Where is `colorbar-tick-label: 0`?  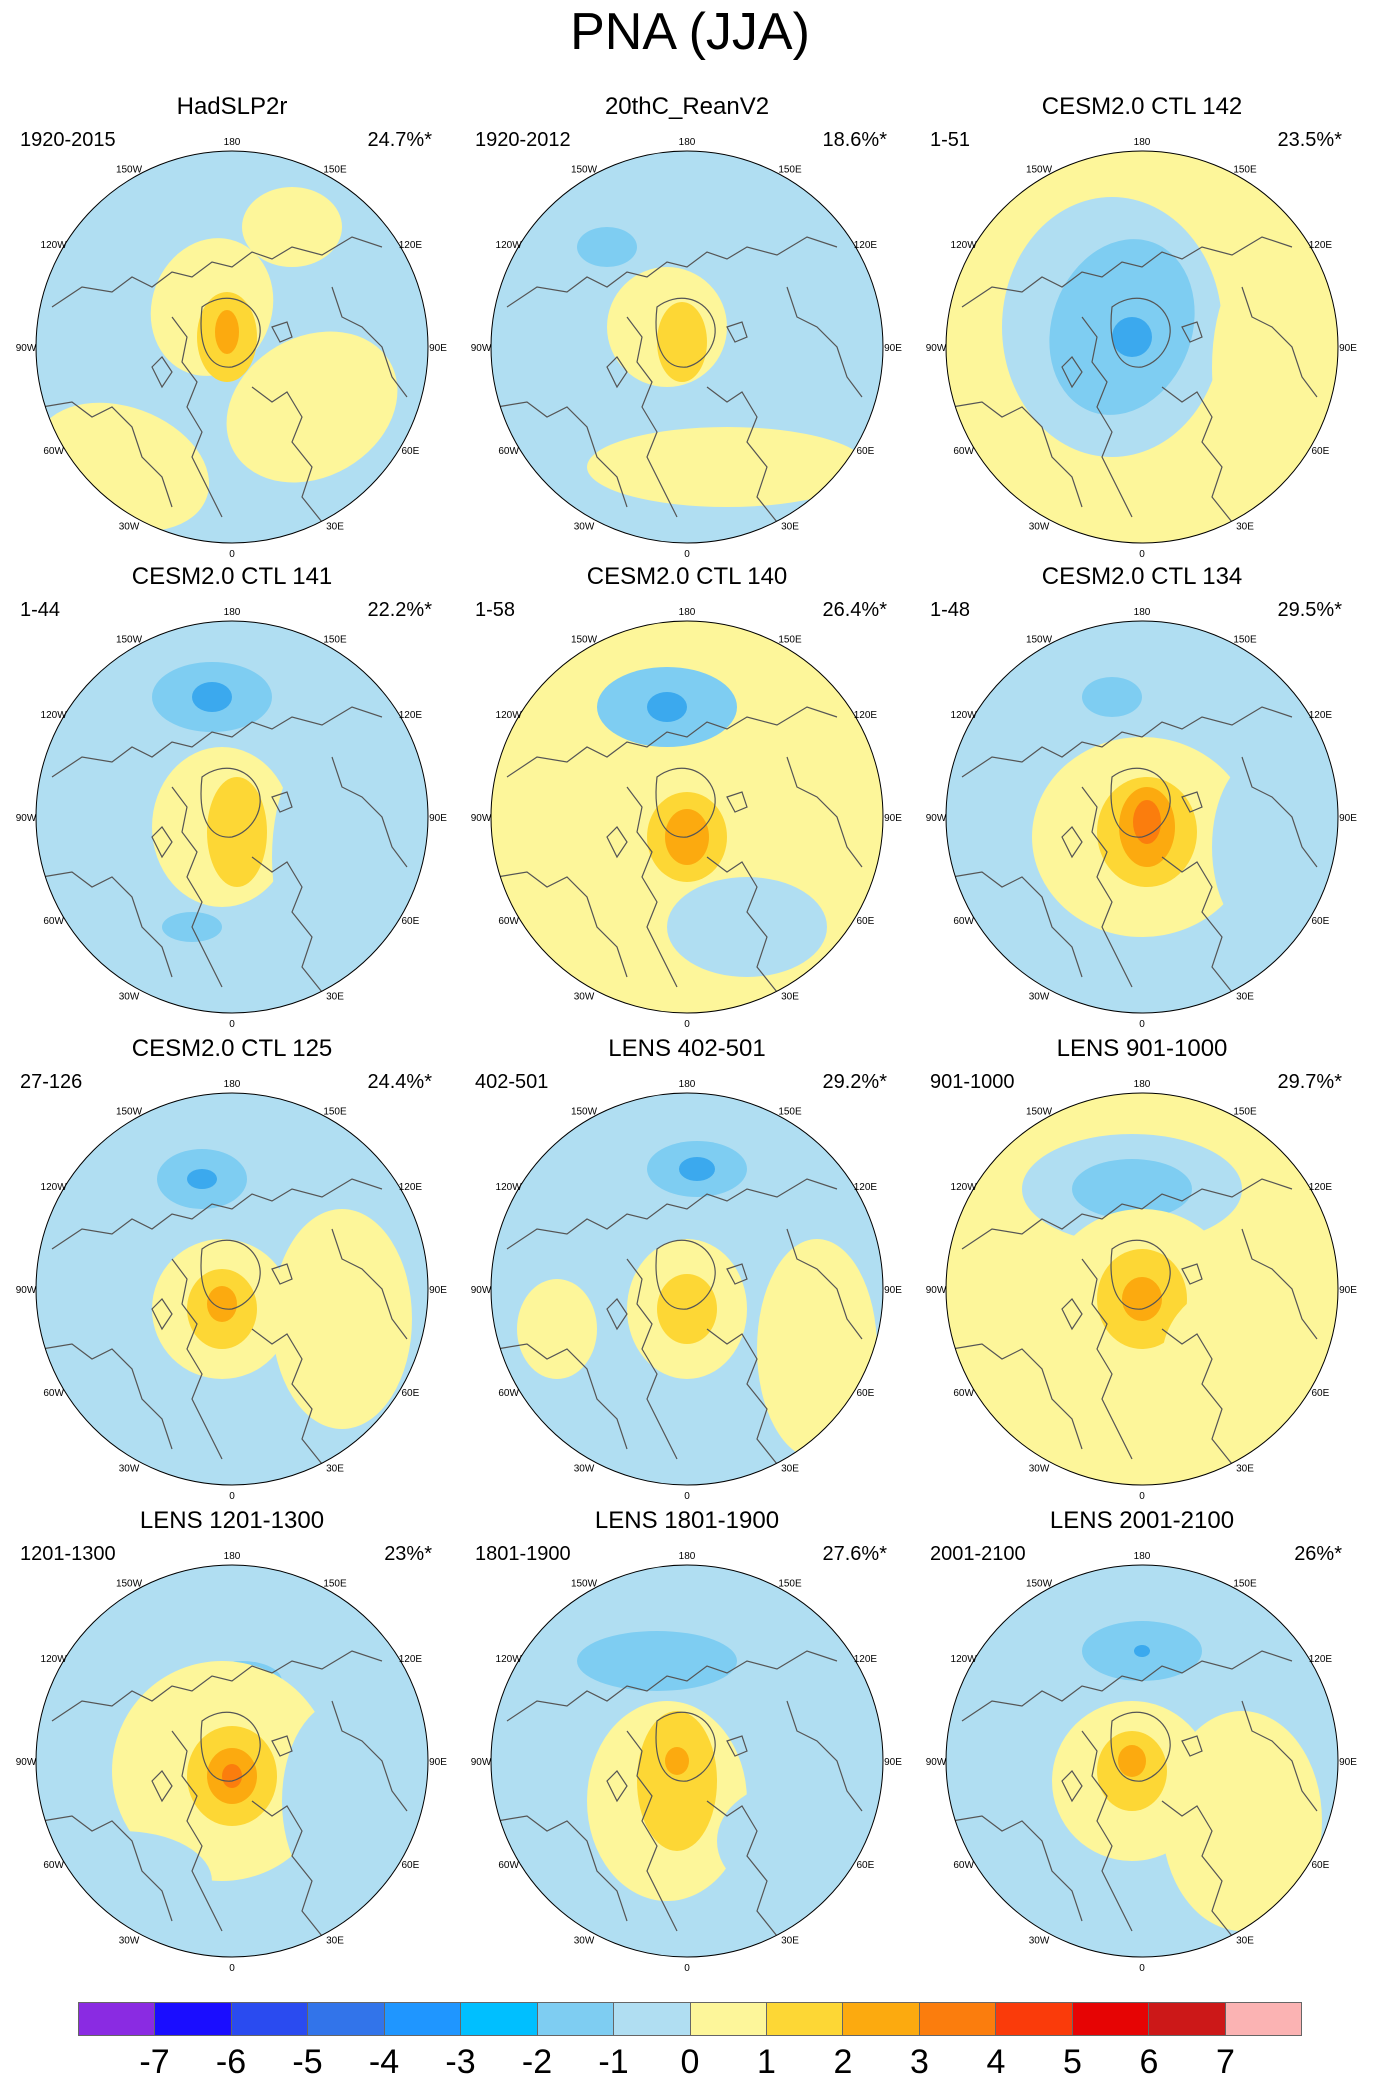
colorbar-tick-label: 0 is located at coordinates (690, 2062).